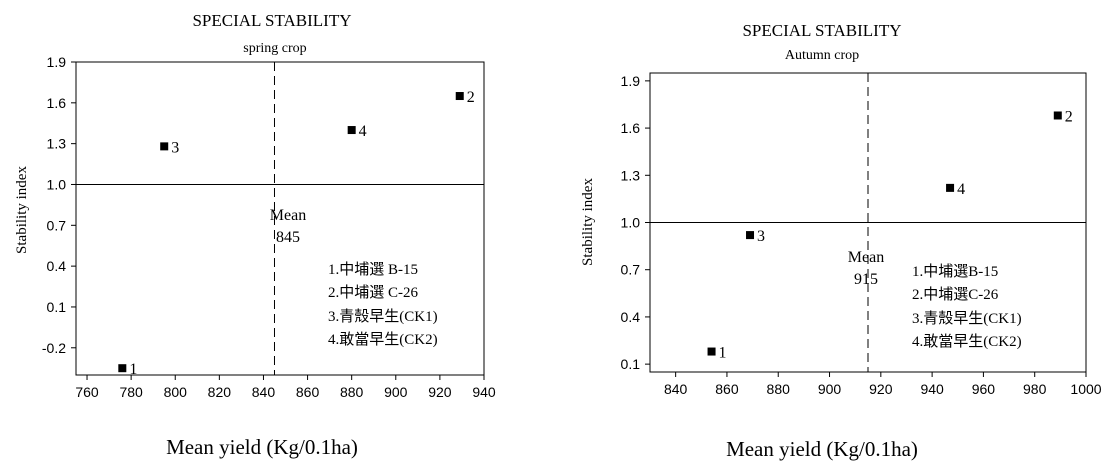 Image resolution: width=1110 pixels, height=468 pixels. What do you see at coordinates (131, 392) in the screenshot?
I see `x-tick-label: 780` at bounding box center [131, 392].